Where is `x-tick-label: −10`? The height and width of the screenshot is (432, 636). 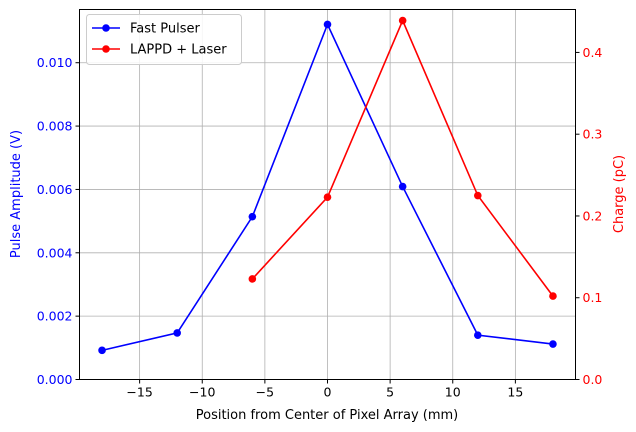 x-tick-label: −10 is located at coordinates (202, 392).